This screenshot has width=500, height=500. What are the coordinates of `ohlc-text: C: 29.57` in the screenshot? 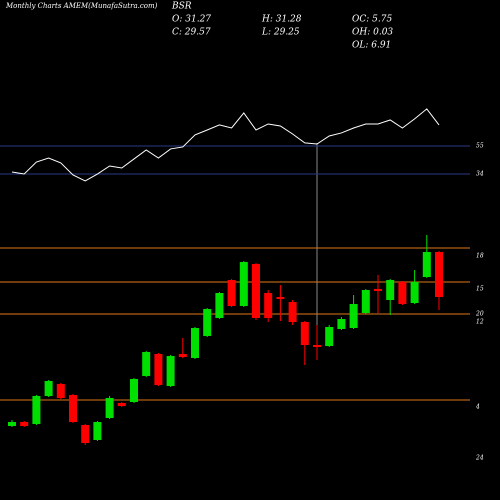 It's located at (191, 33).